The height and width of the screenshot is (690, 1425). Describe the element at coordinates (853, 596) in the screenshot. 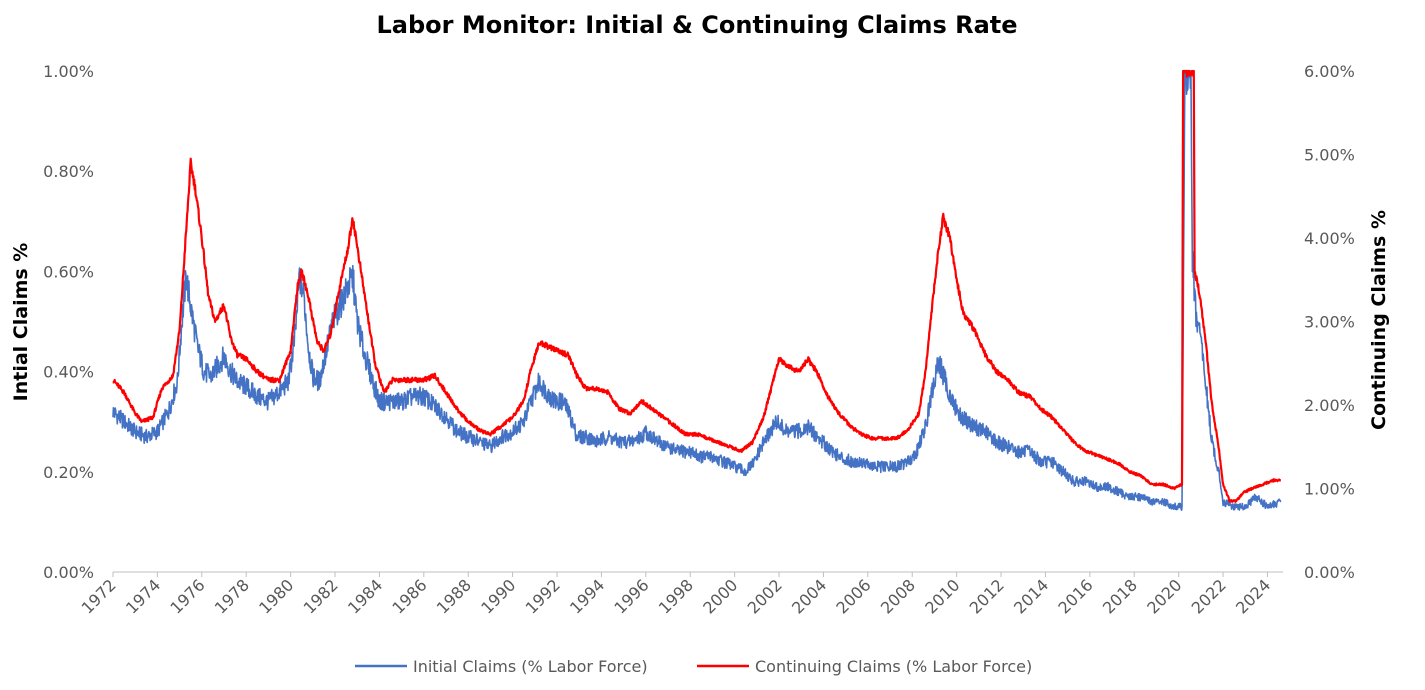

I see `x-tick-label: 2006` at that location.